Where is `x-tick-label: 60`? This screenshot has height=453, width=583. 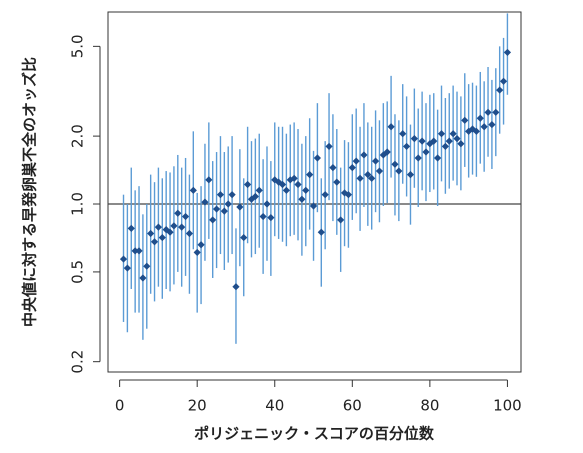
x-tick-label: 60 is located at coordinates (352, 406).